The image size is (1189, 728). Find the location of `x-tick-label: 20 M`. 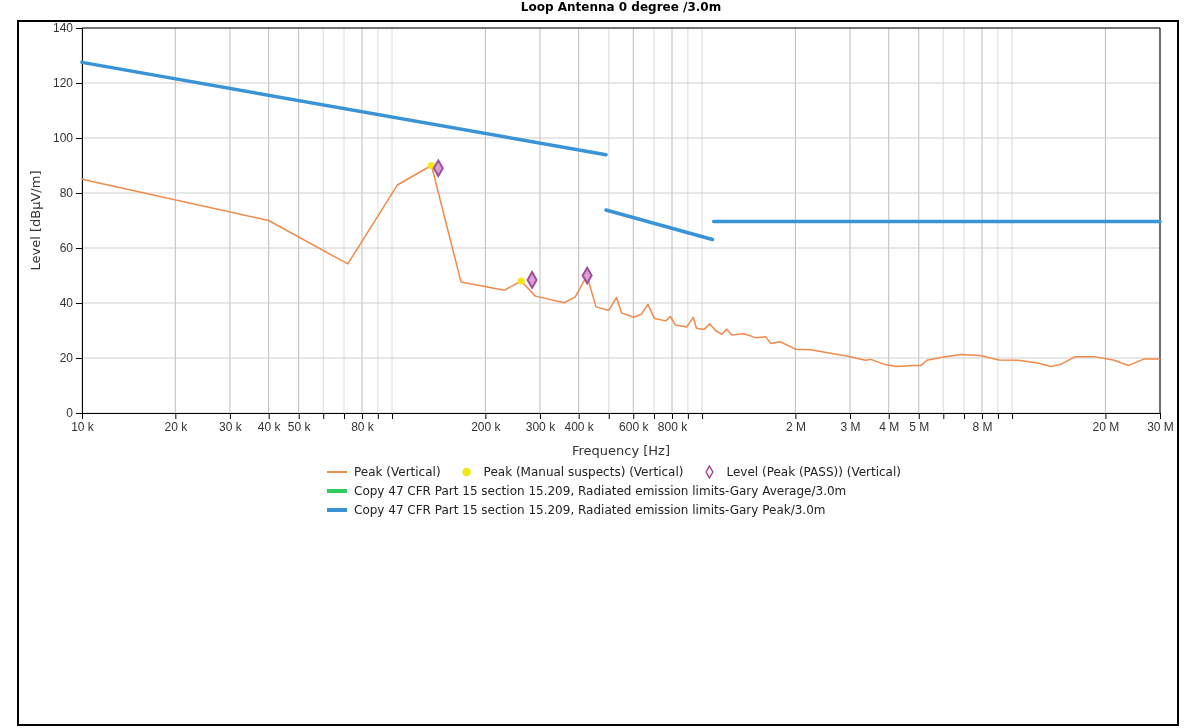

x-tick-label: 20 M is located at coordinates (1106, 426).